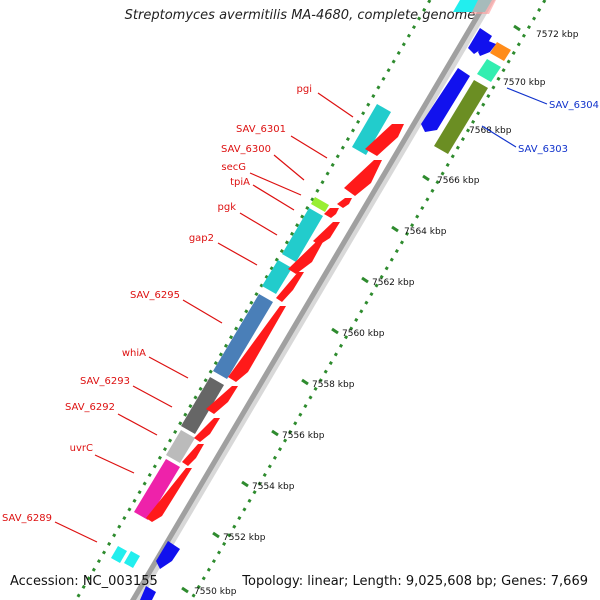  Describe the element at coordinates (303, 436) in the screenshot. I see `scale-label: 7556 kbp` at that location.